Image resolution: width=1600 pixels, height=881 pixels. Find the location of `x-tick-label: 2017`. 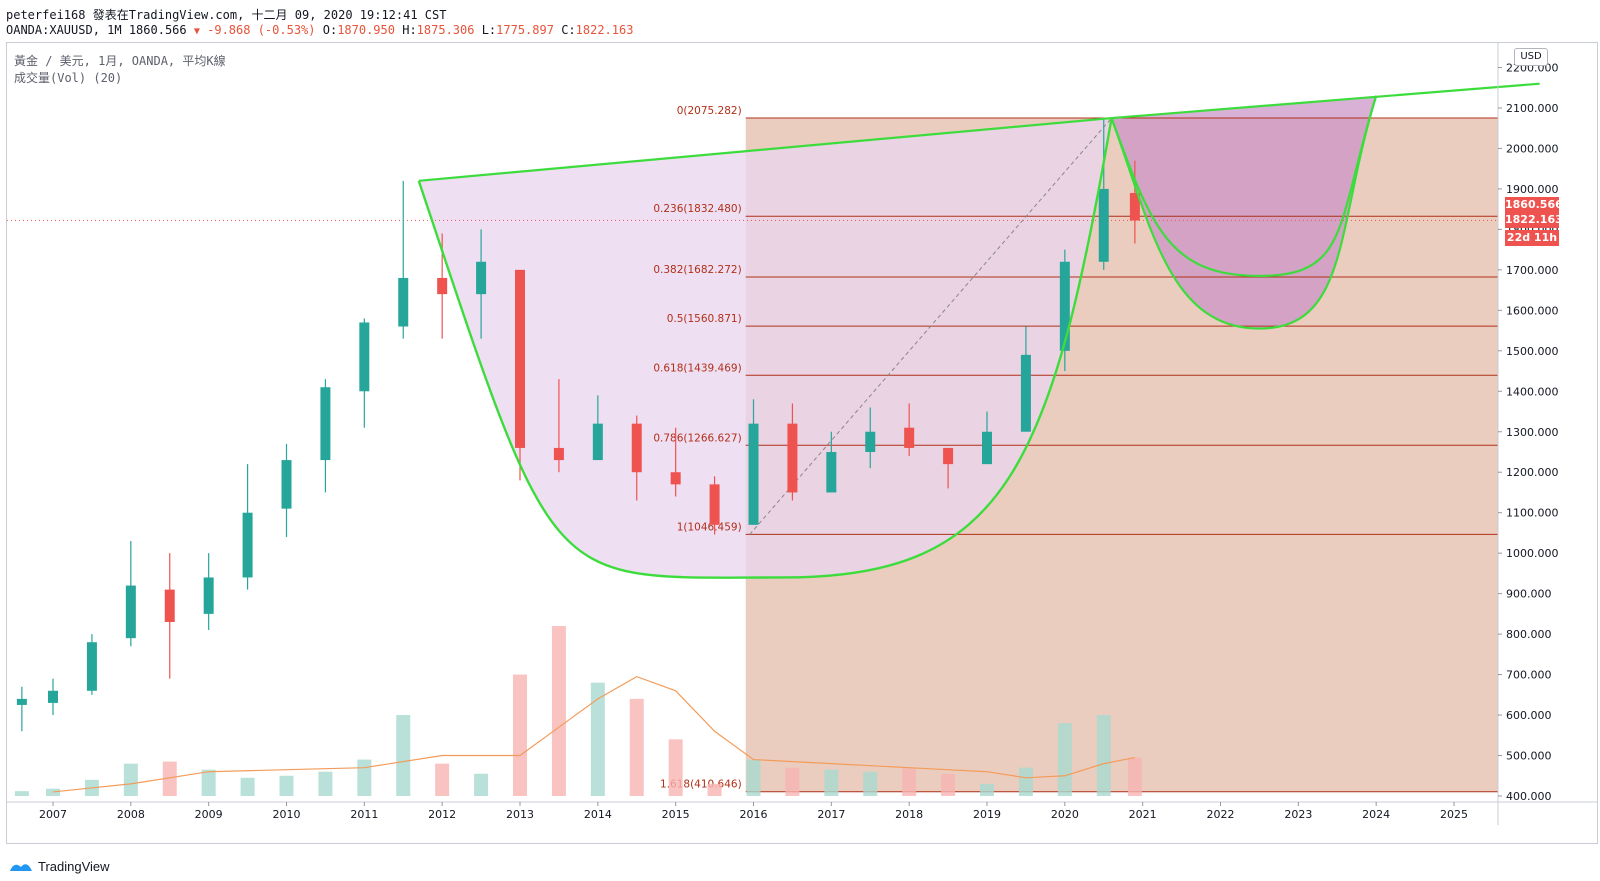

x-tick-label: 2017 is located at coordinates (831, 814).